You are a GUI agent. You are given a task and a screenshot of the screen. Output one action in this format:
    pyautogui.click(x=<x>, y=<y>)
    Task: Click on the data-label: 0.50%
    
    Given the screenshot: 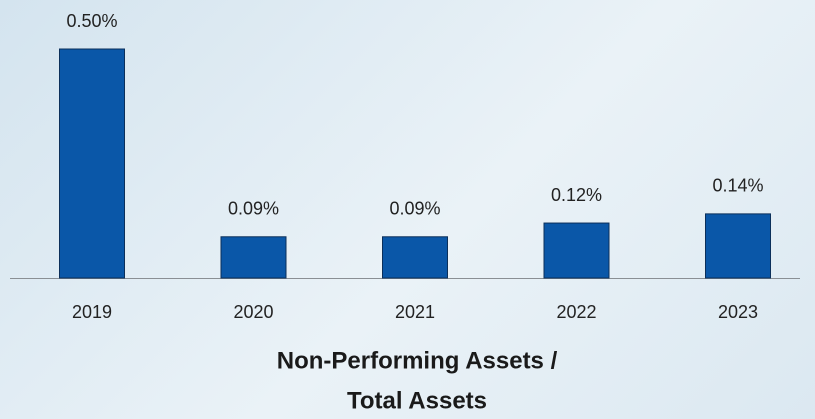 What is the action you would take?
    pyautogui.click(x=91, y=21)
    